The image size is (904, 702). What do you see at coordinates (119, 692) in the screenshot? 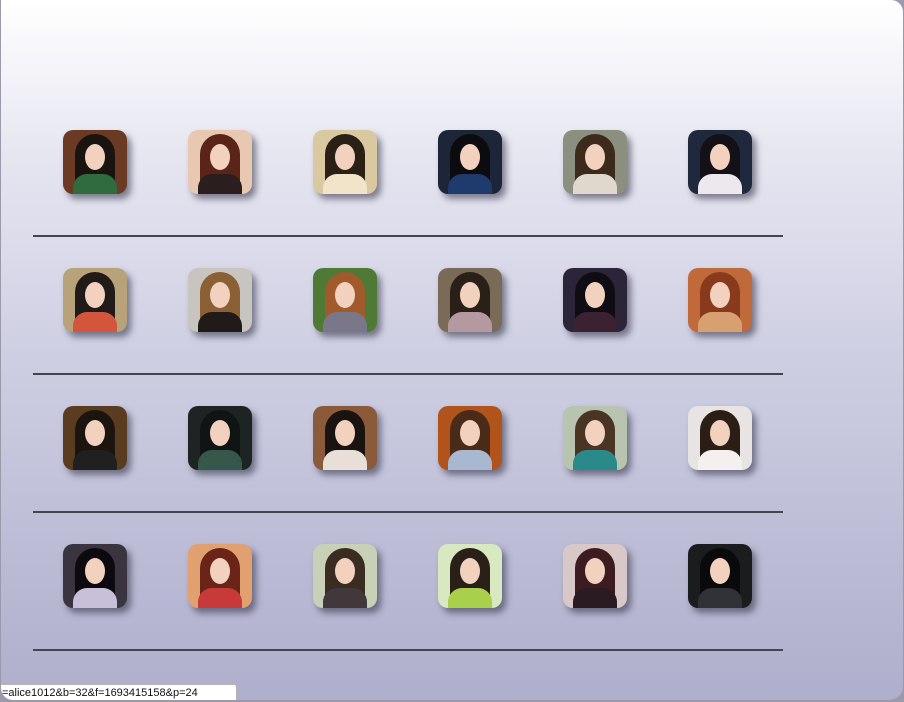
I see `status-bar-url: =alice1012&b=32&f=1693415158&p=24` at bounding box center [119, 692].